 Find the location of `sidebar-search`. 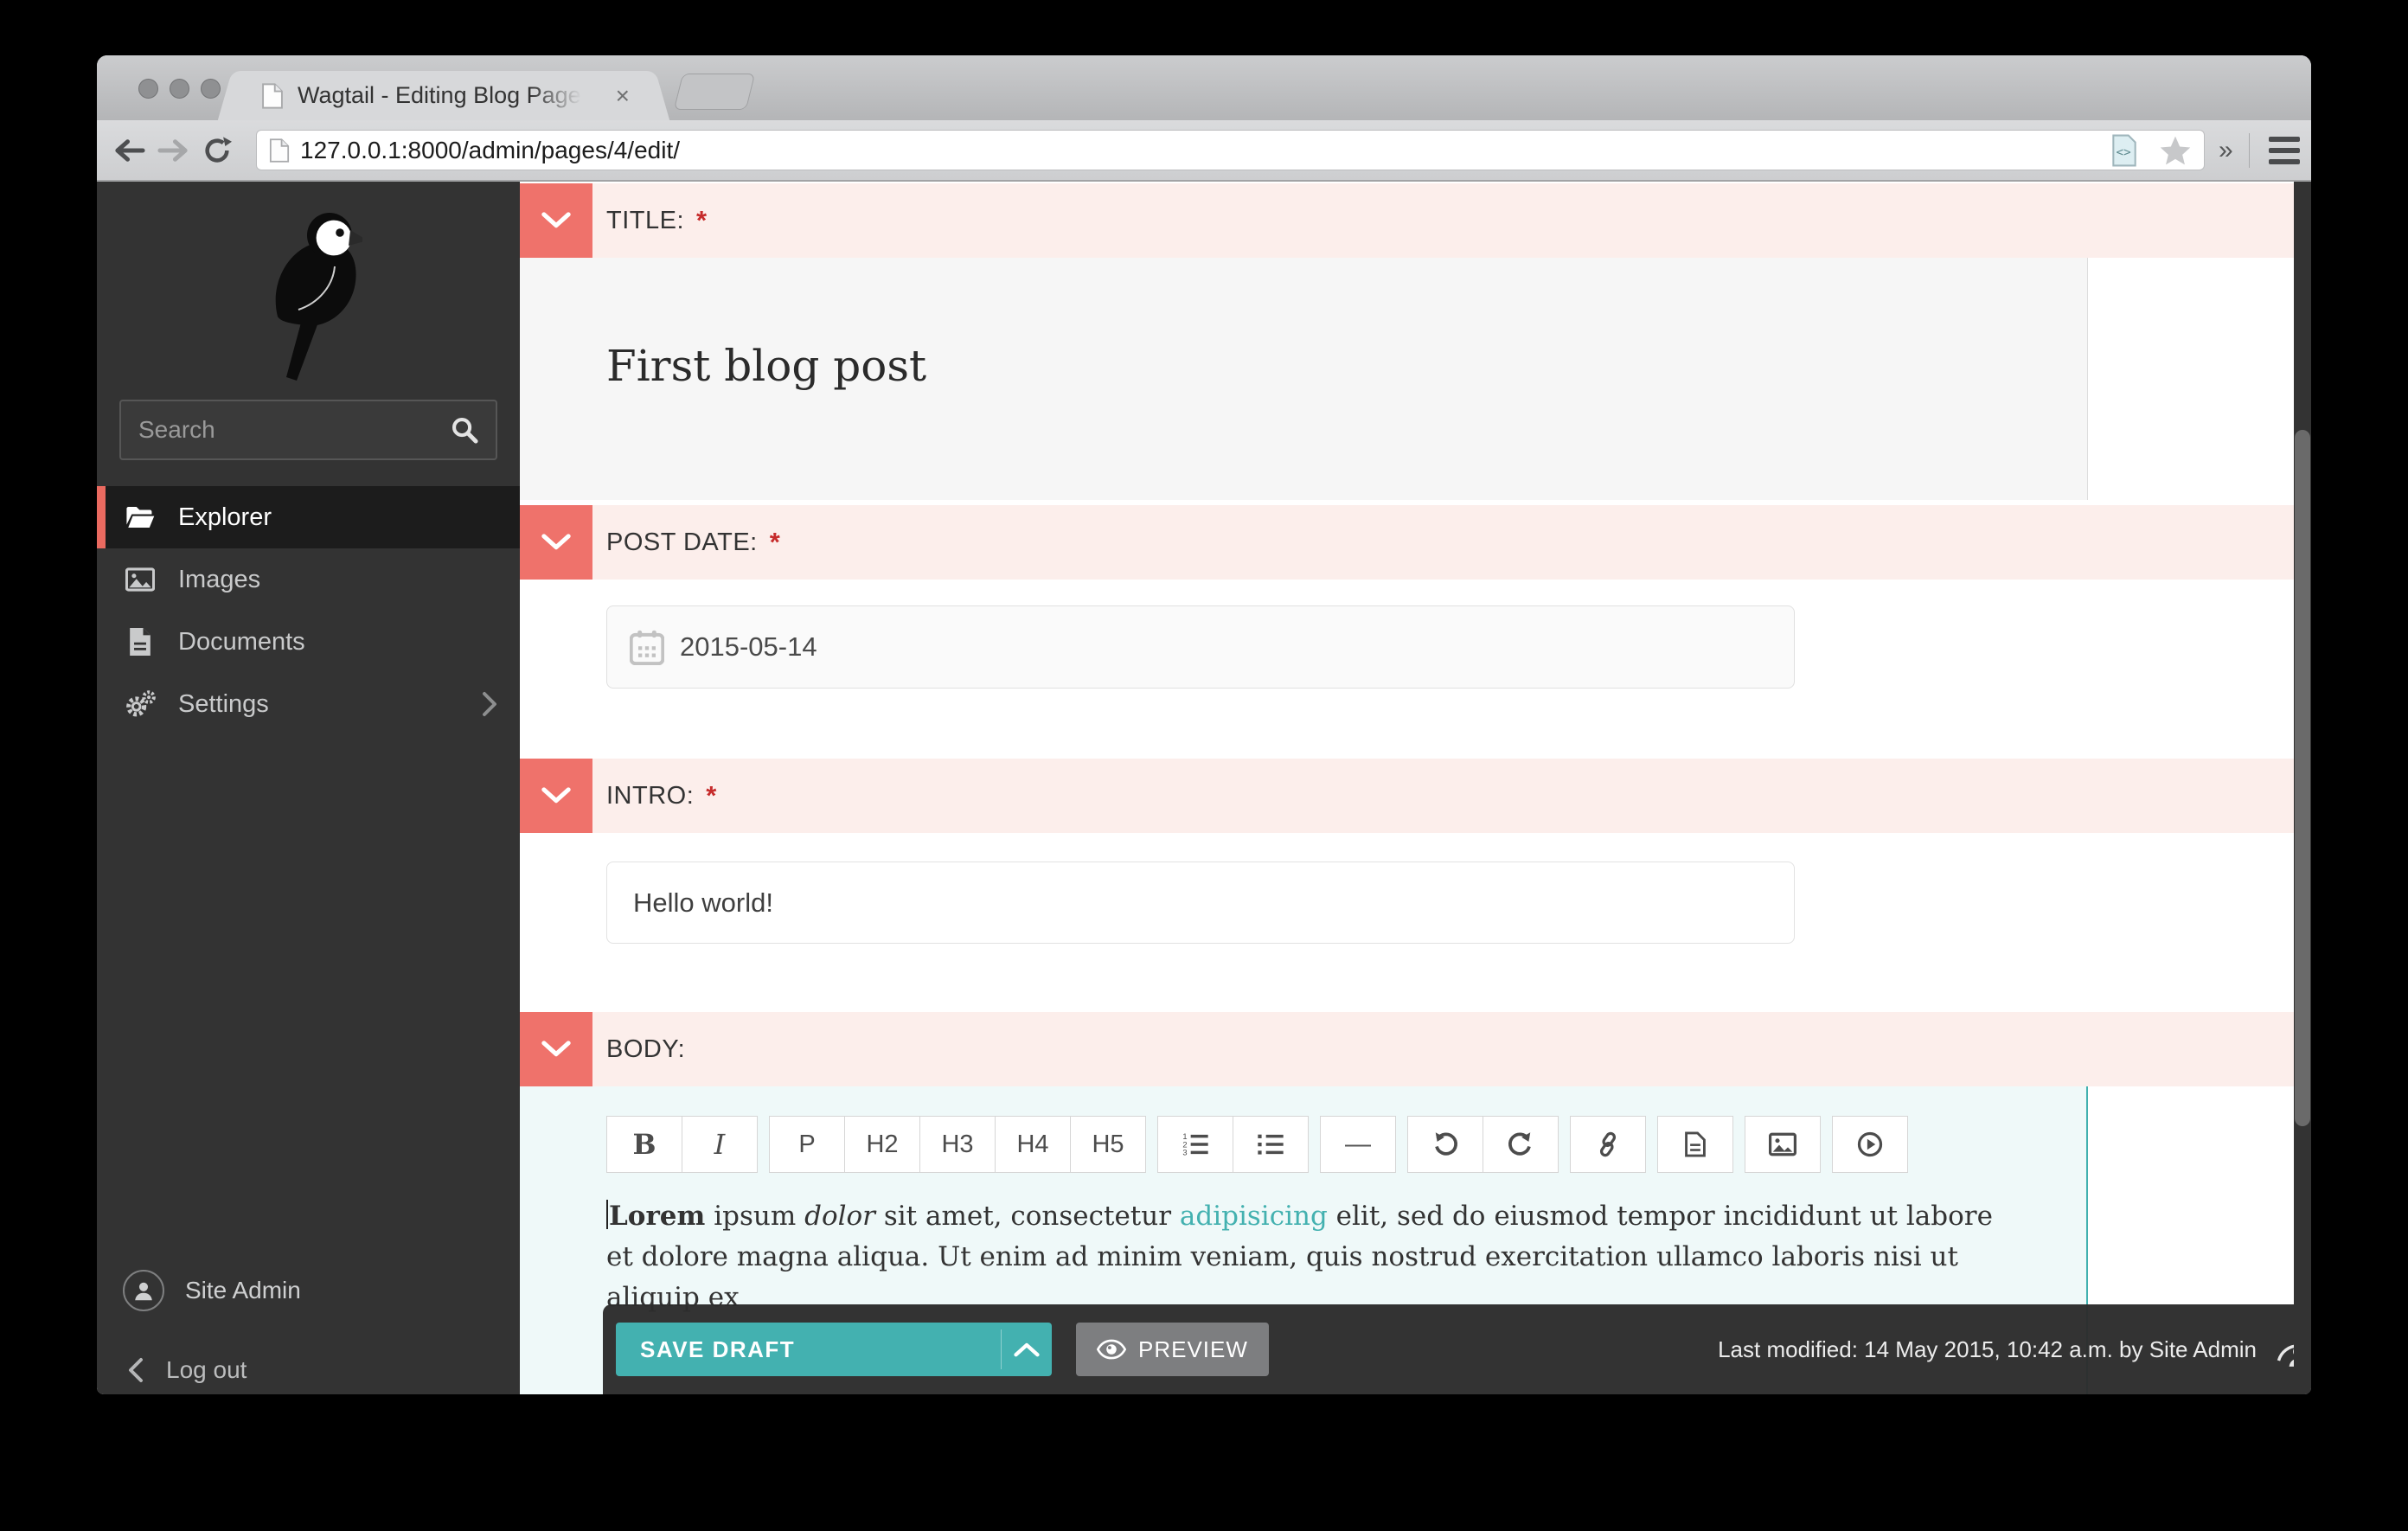

sidebar-search is located at coordinates (308, 430).